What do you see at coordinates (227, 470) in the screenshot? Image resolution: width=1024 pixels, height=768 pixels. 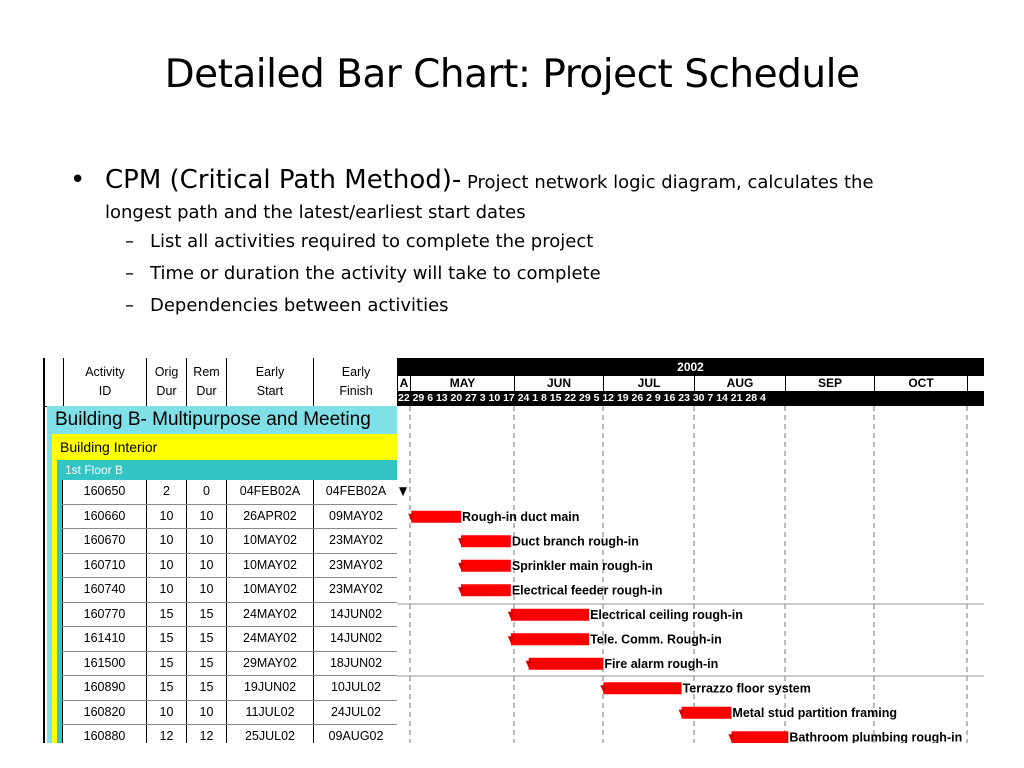 I see `floor-title-row: 1st Floor B` at bounding box center [227, 470].